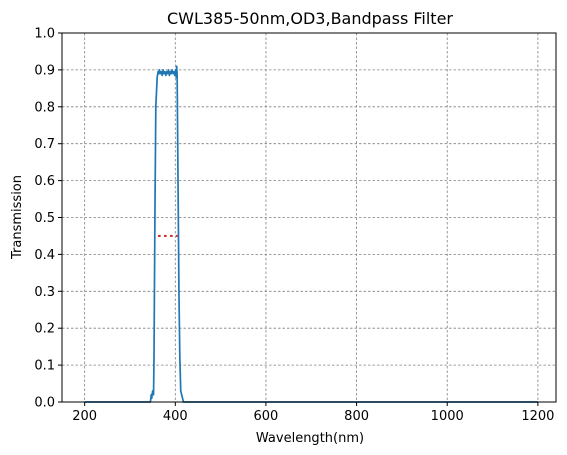 The height and width of the screenshot is (455, 567). Describe the element at coordinates (44, 107) in the screenshot. I see `y-tick-label: 0.8` at that location.